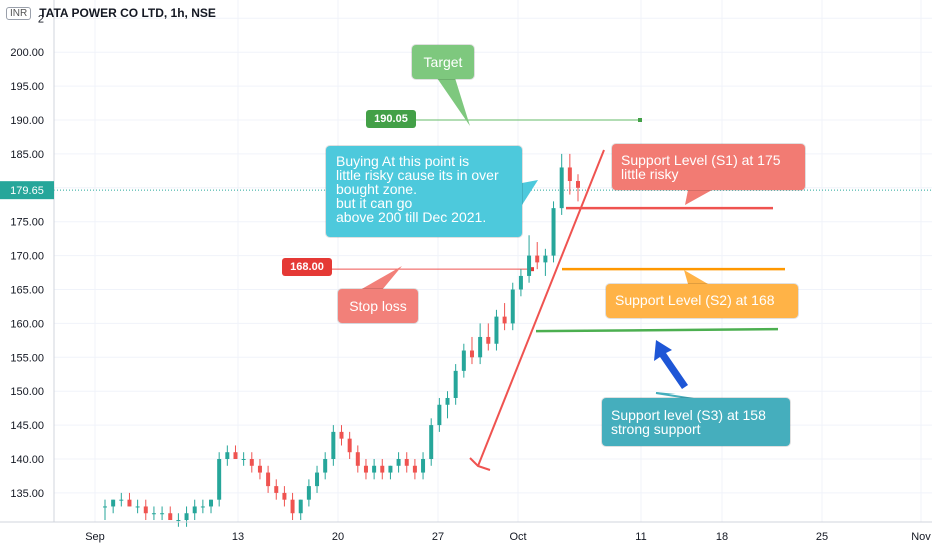 The width and height of the screenshot is (932, 550). What do you see at coordinates (27, 191) in the screenshot?
I see `last-price-text: 179.65` at bounding box center [27, 191].